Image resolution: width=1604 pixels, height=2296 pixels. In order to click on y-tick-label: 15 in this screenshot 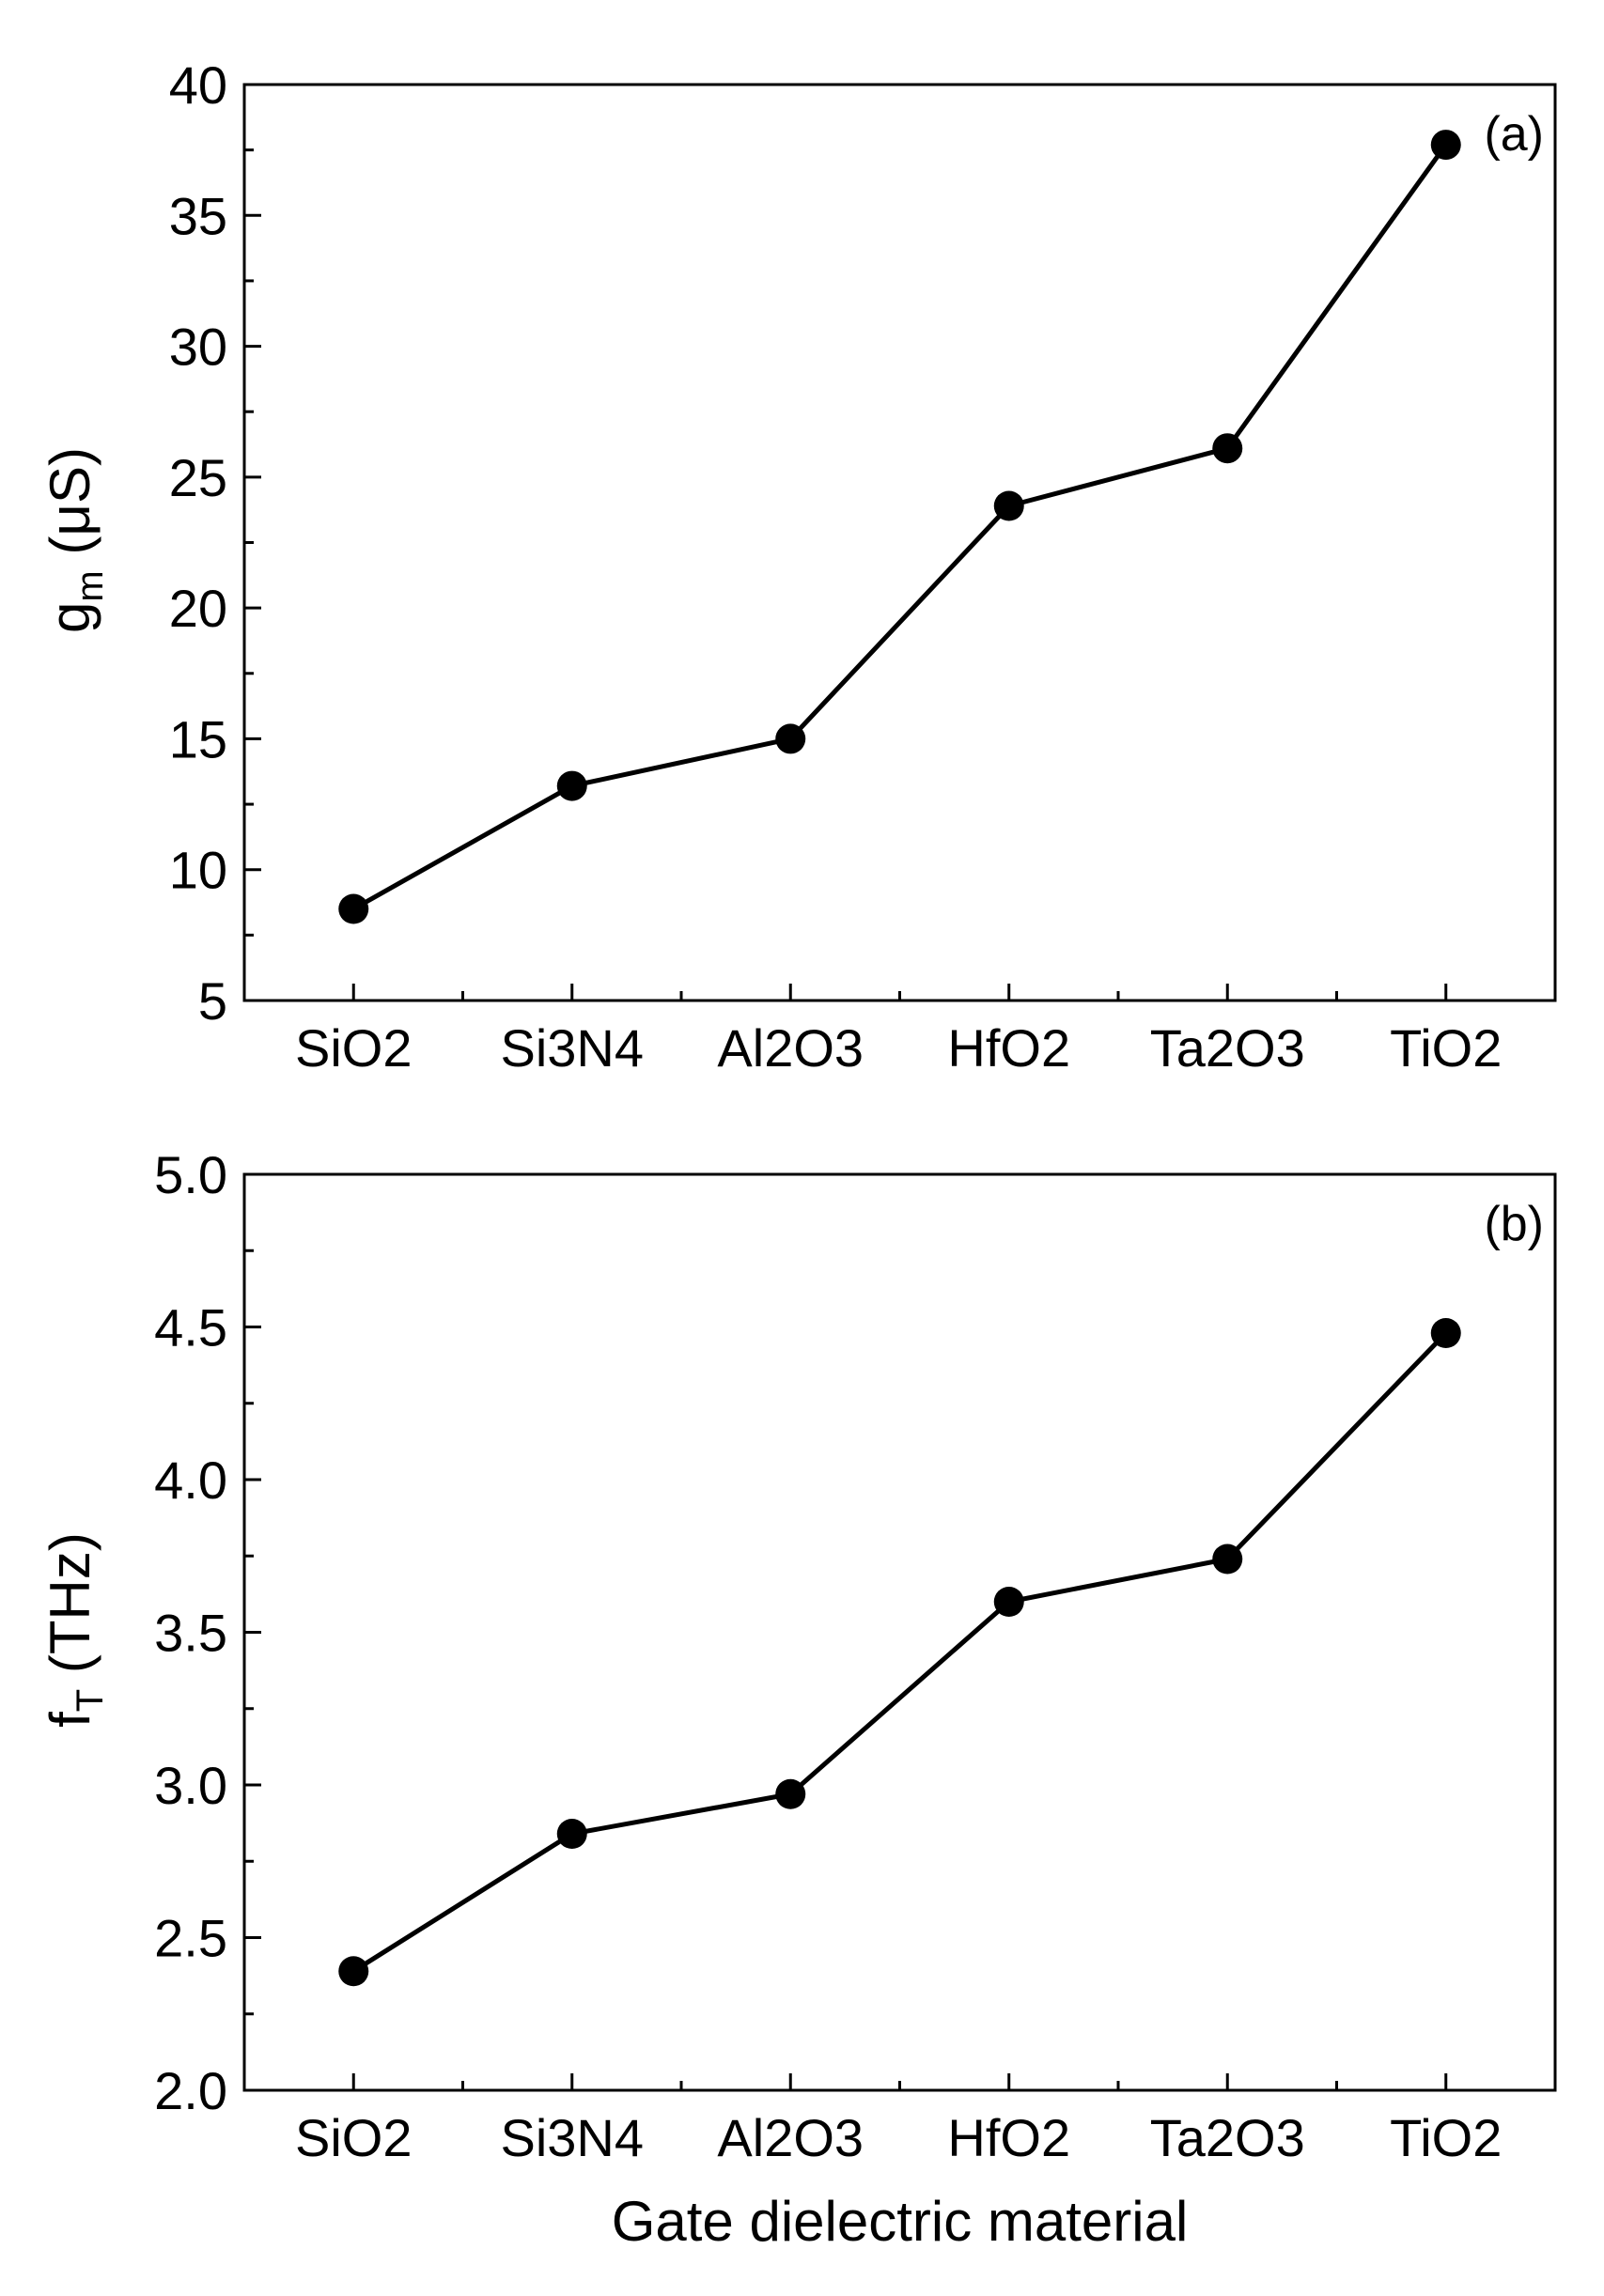, I will do `click(198, 738)`.